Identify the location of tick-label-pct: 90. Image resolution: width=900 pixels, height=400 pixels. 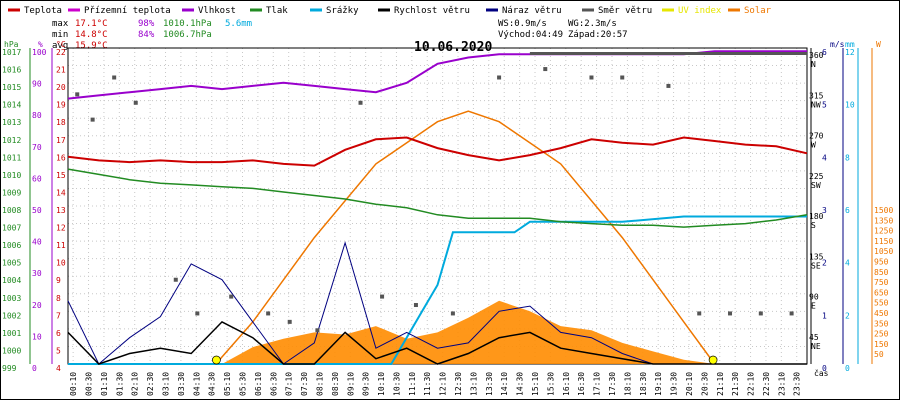
(37, 84).